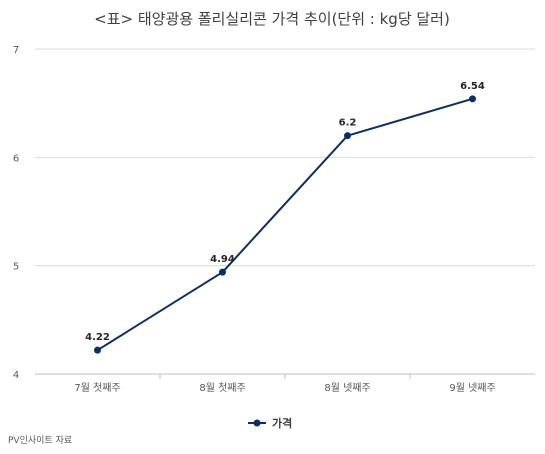 The width and height of the screenshot is (545, 454). What do you see at coordinates (222, 259) in the screenshot?
I see `data-label: 4.94` at bounding box center [222, 259].